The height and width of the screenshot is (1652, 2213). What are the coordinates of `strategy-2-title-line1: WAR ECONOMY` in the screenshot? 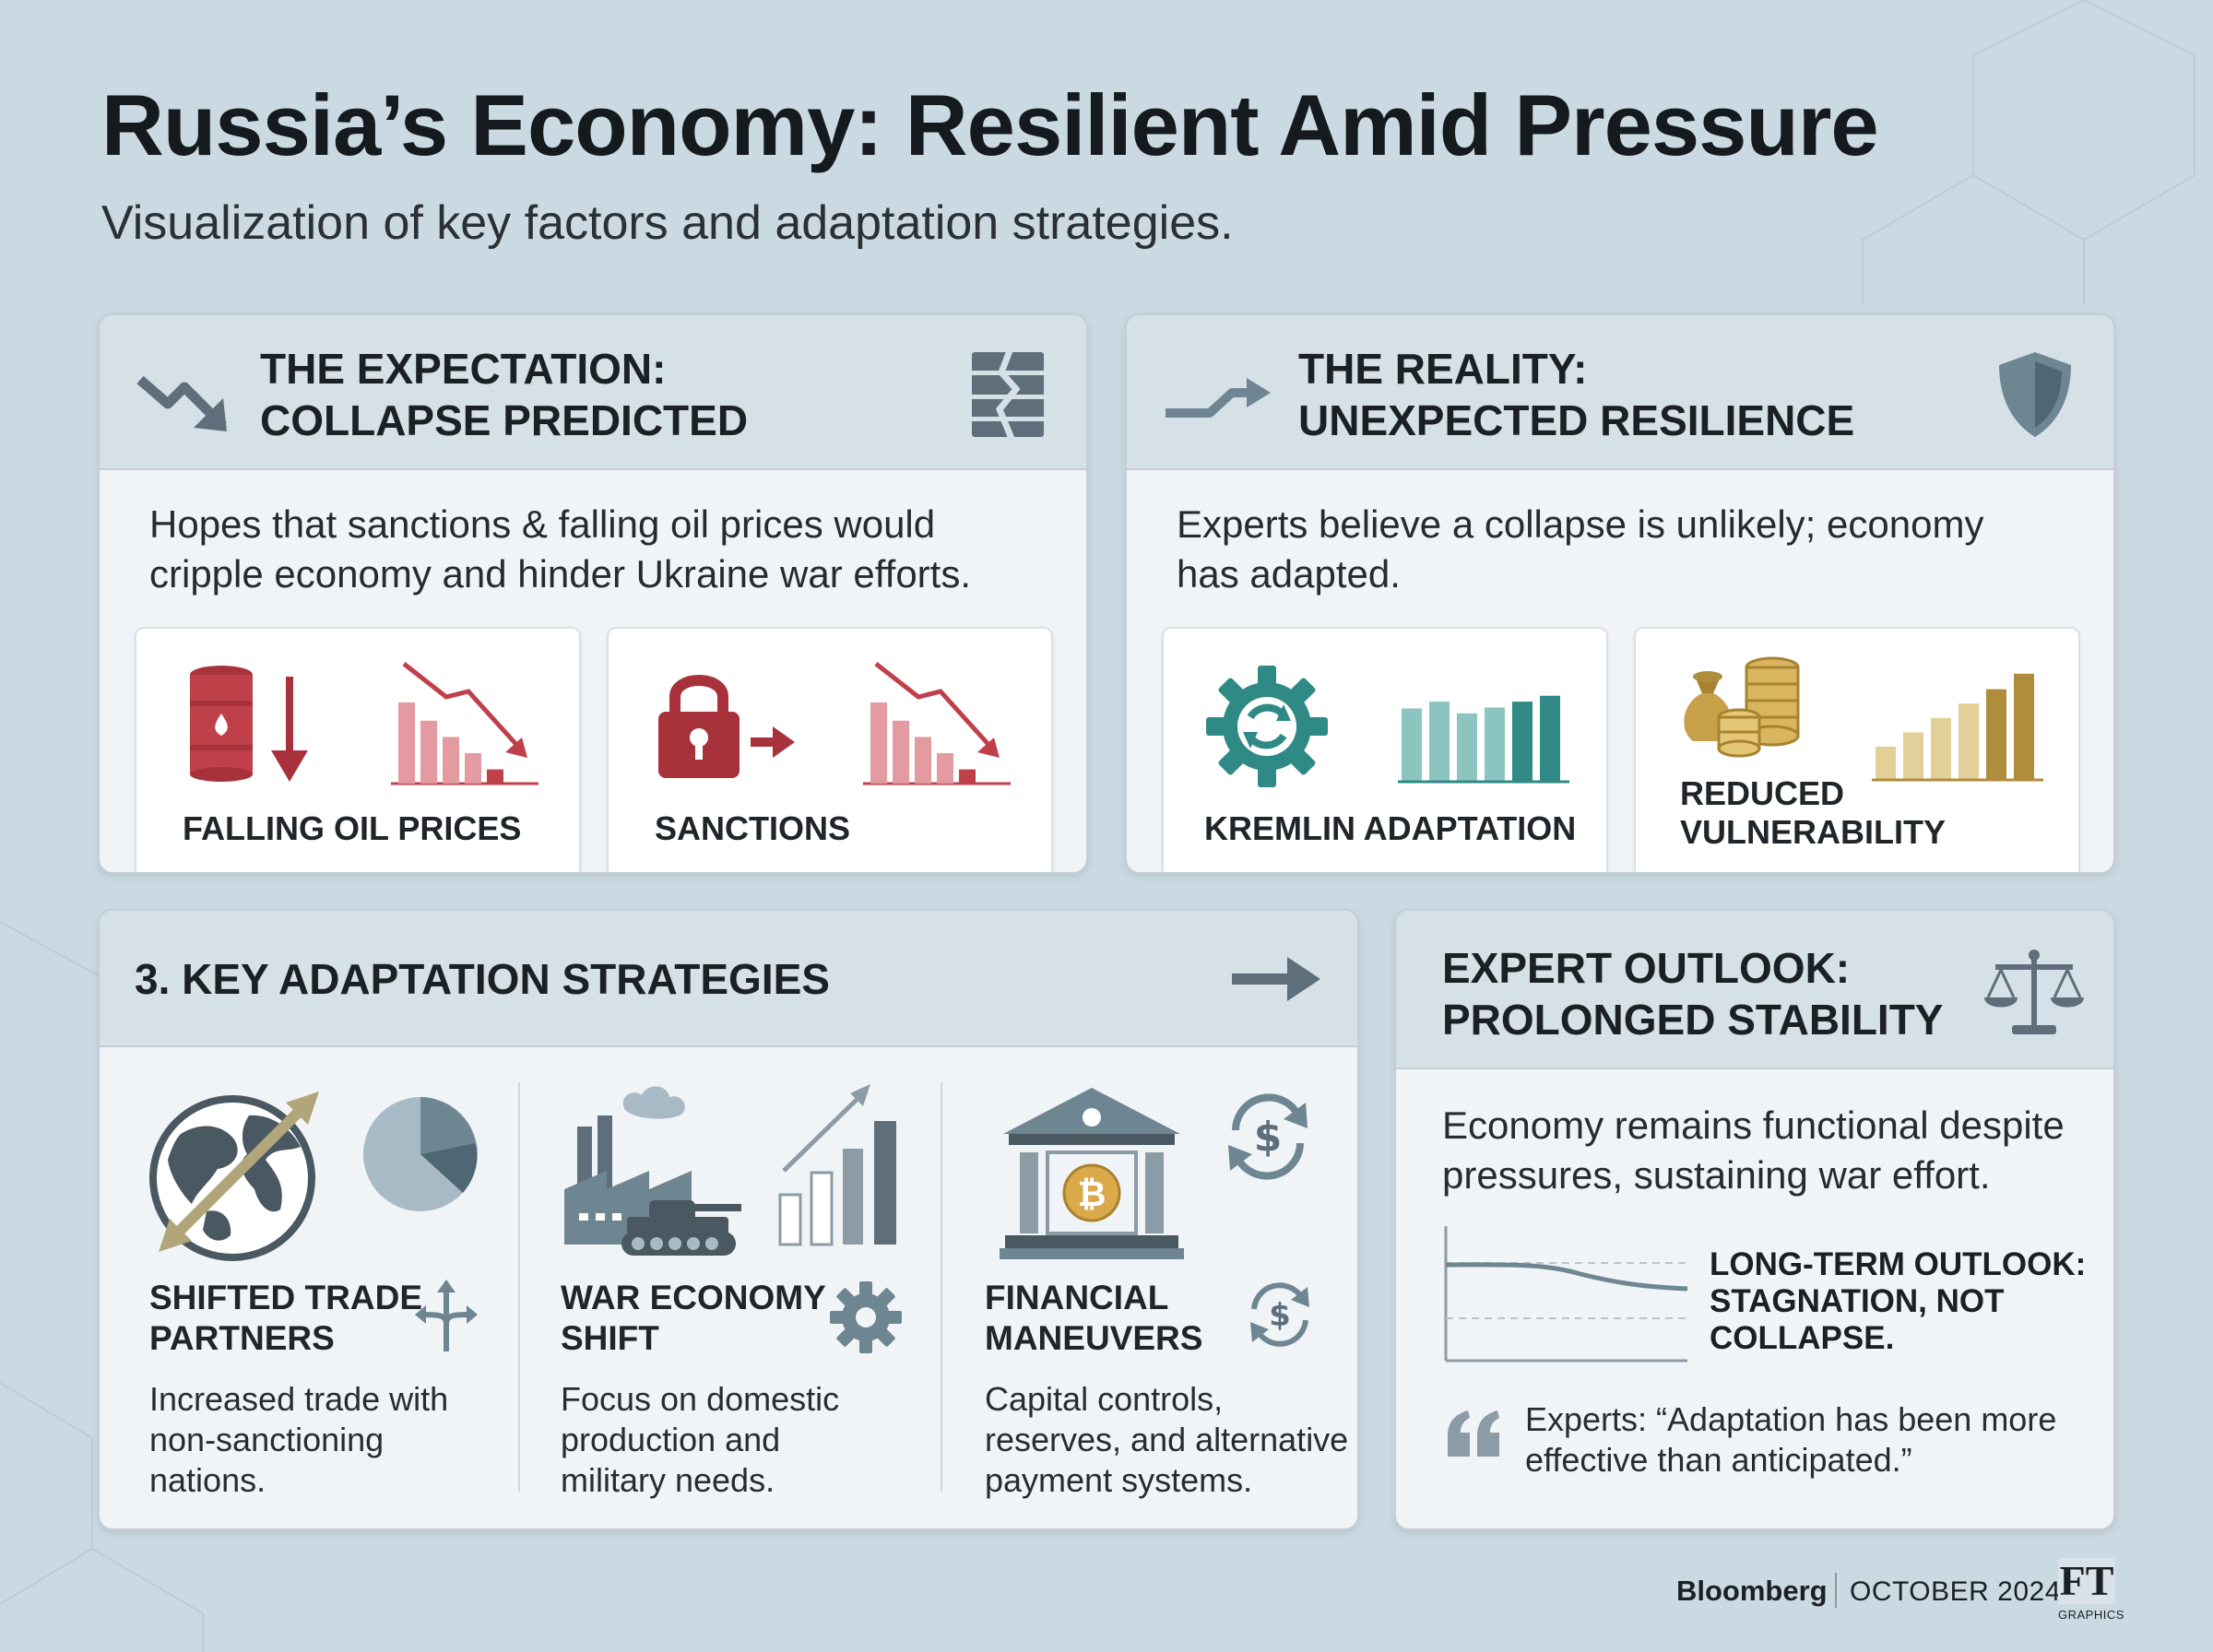 It's located at (693, 1297).